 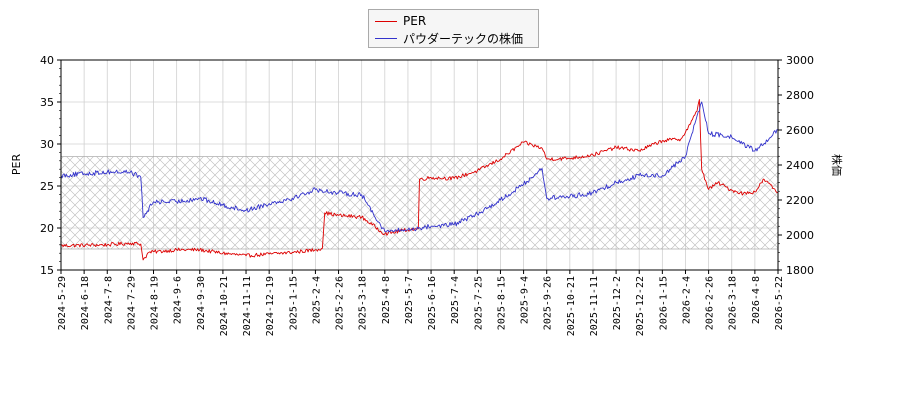 I want to click on left-axis: 15 20 25 30 35 40, so click(x=50, y=165).